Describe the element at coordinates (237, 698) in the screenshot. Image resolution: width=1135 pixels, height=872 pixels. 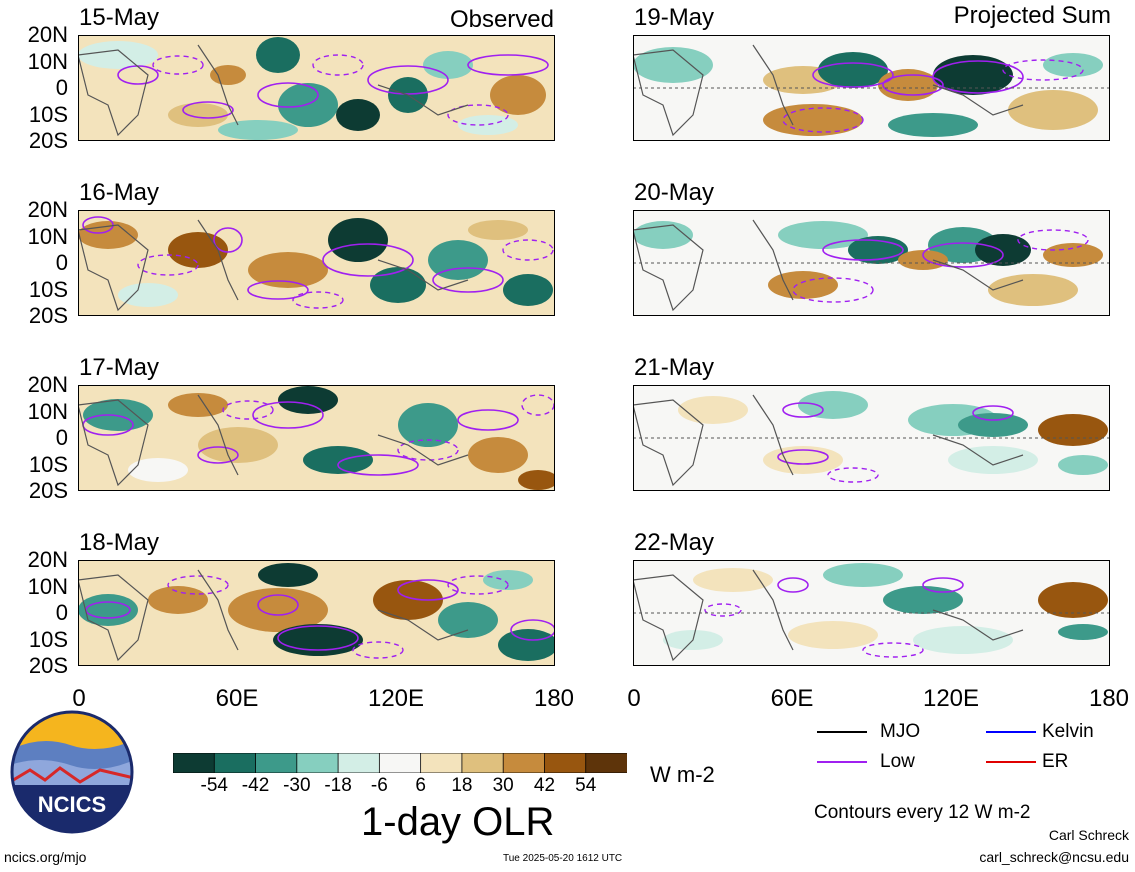
I see `lon-label-left-60e: 60E` at that location.